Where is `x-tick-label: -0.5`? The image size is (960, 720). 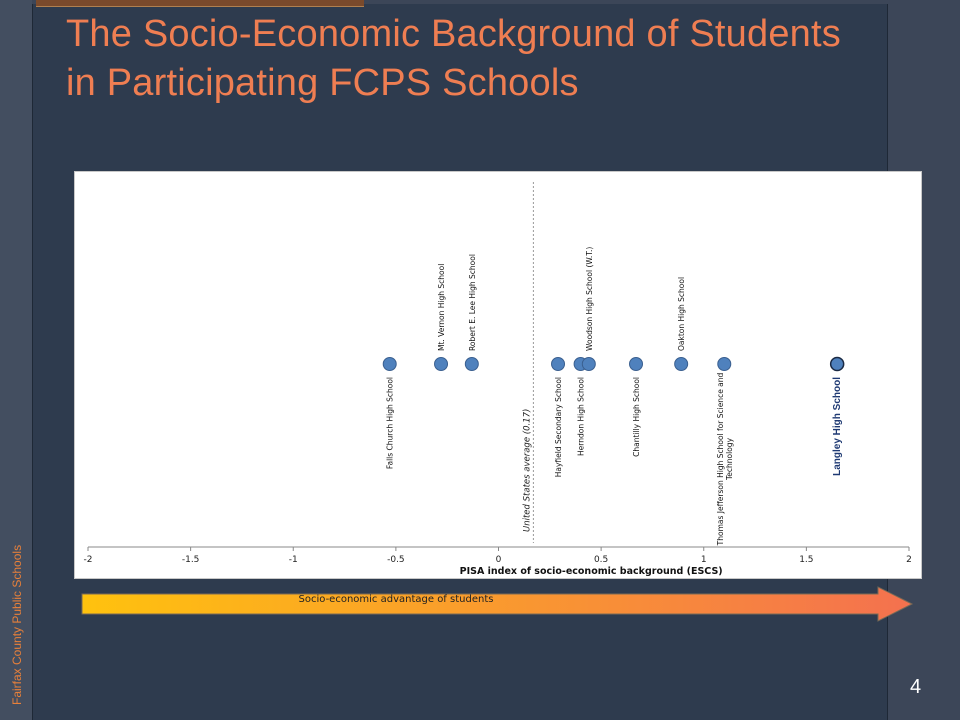 x-tick-label: -0.5 is located at coordinates (396, 560).